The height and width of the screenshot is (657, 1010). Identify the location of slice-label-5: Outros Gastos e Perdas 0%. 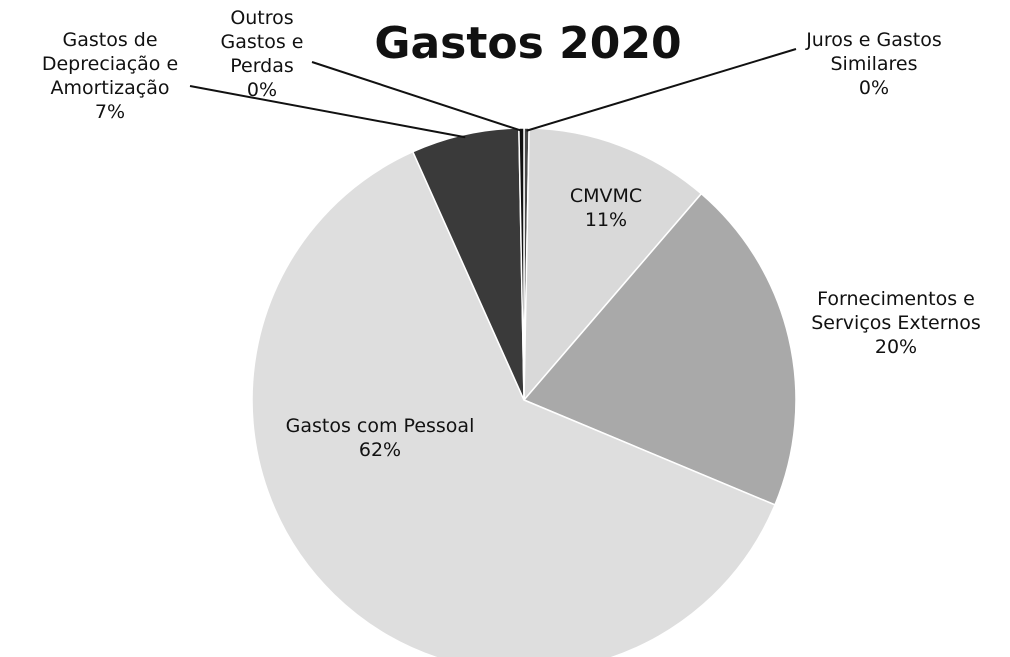
(262, 54).